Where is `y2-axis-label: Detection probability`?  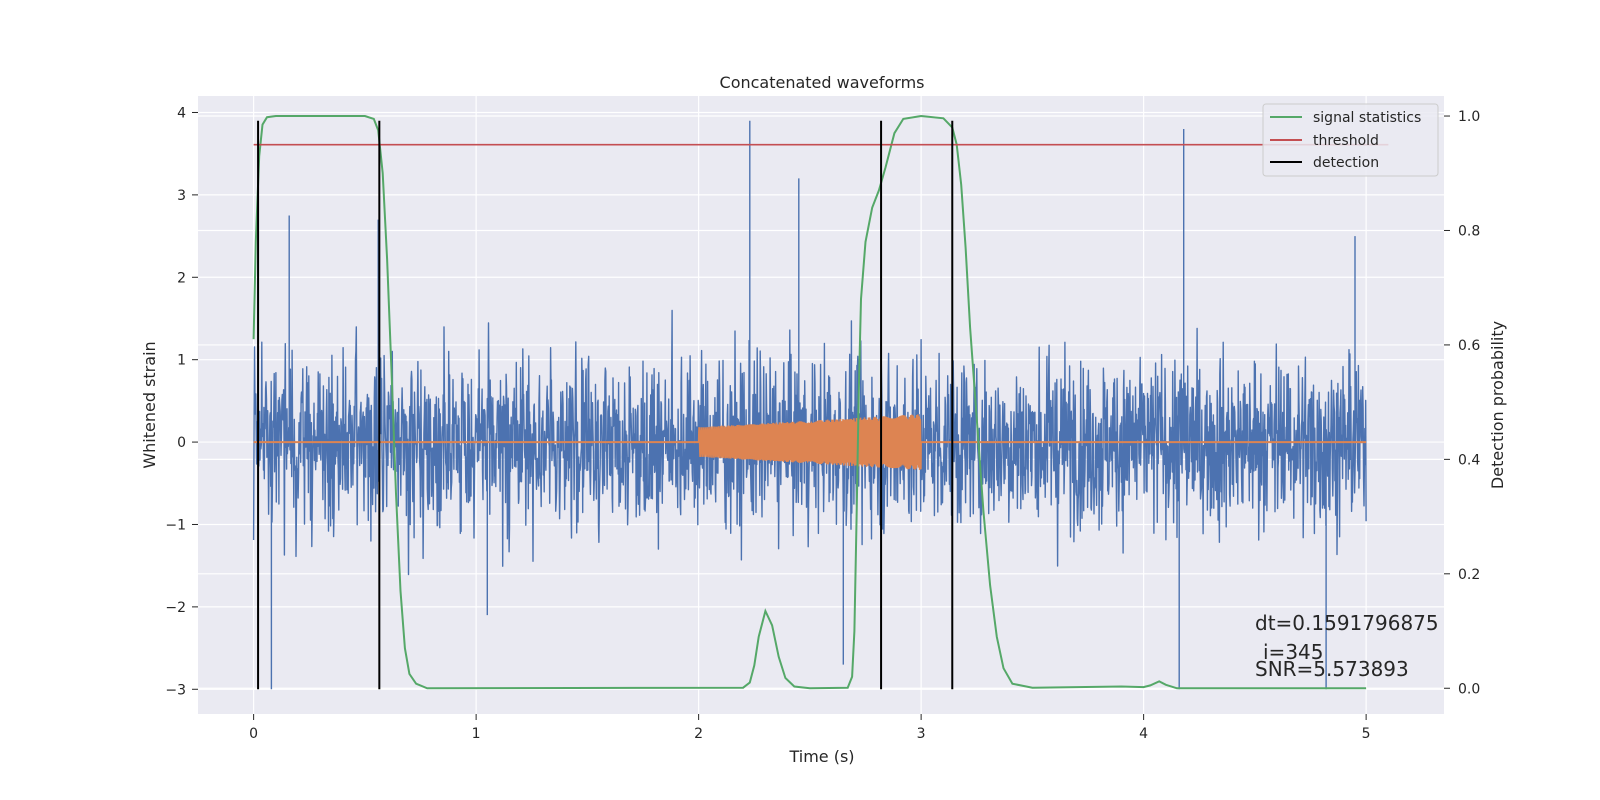 y2-axis-label: Detection probability is located at coordinates (1497, 405).